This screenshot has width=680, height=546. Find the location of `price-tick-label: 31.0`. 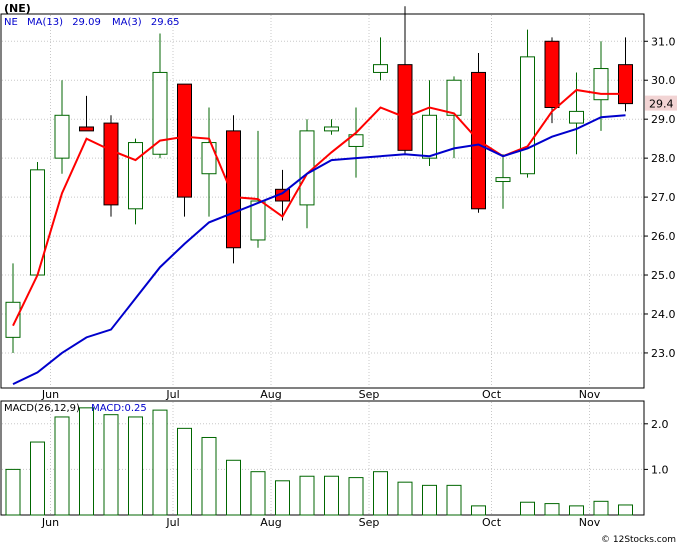

price-tick-label: 31.0 is located at coordinates (663, 41).